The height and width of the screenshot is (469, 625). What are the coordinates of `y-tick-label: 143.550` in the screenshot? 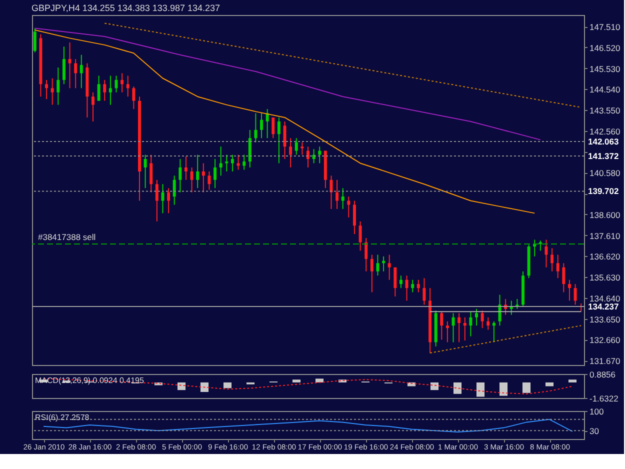 It's located at (605, 111).